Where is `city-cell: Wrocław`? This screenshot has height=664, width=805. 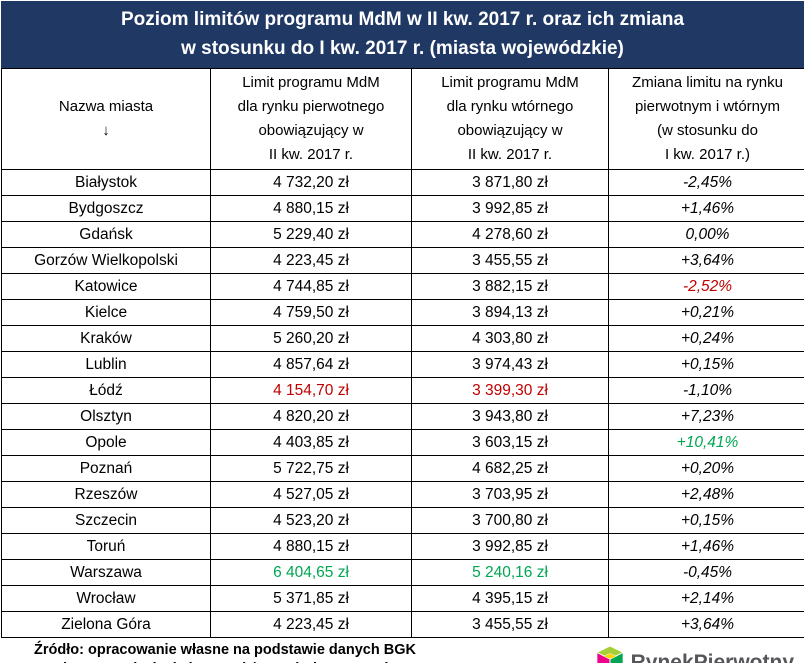 city-cell: Wrocław is located at coordinates (106, 598).